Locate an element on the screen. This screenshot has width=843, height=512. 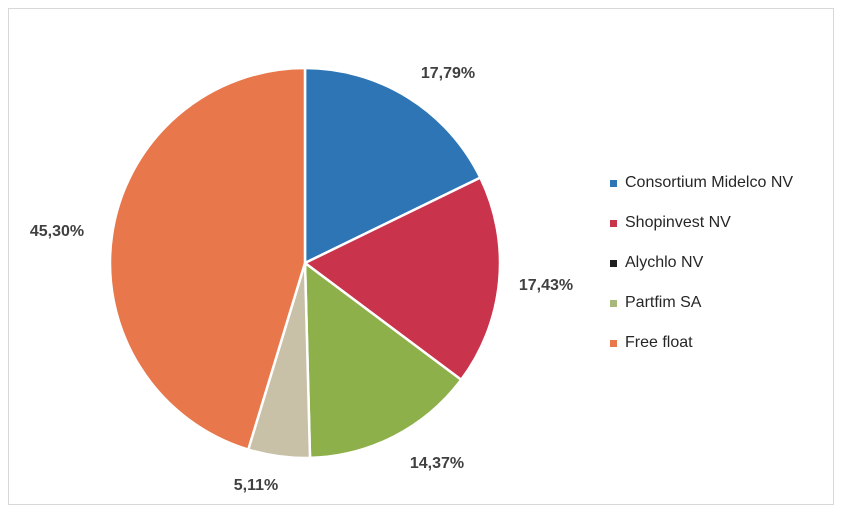
legend-label: Shopinvest NV is located at coordinates (678, 222).